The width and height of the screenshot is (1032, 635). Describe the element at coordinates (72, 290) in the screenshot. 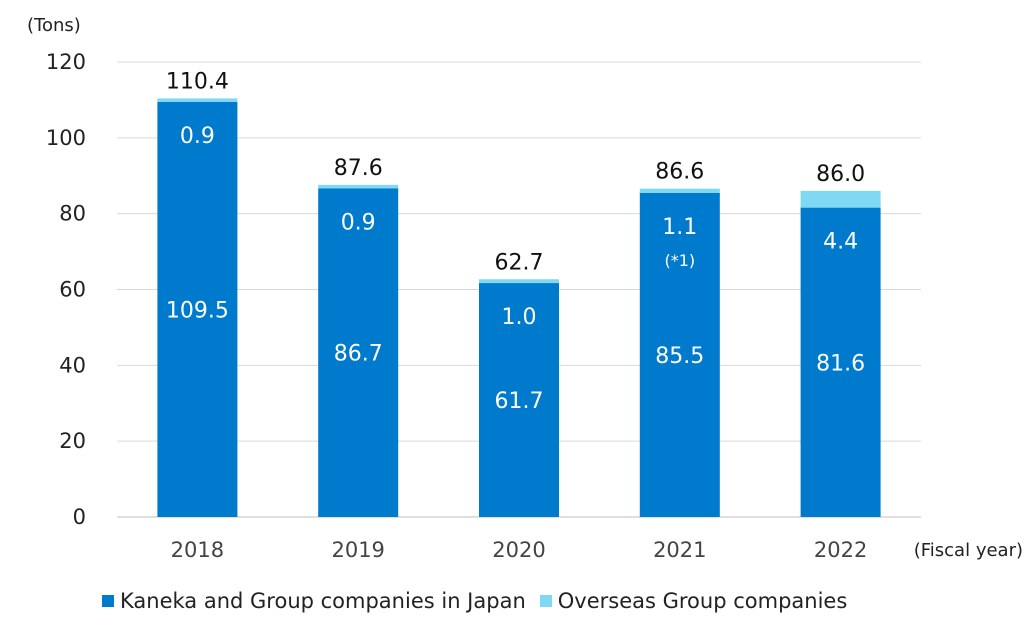

I see `y-tick-label: 60` at that location.